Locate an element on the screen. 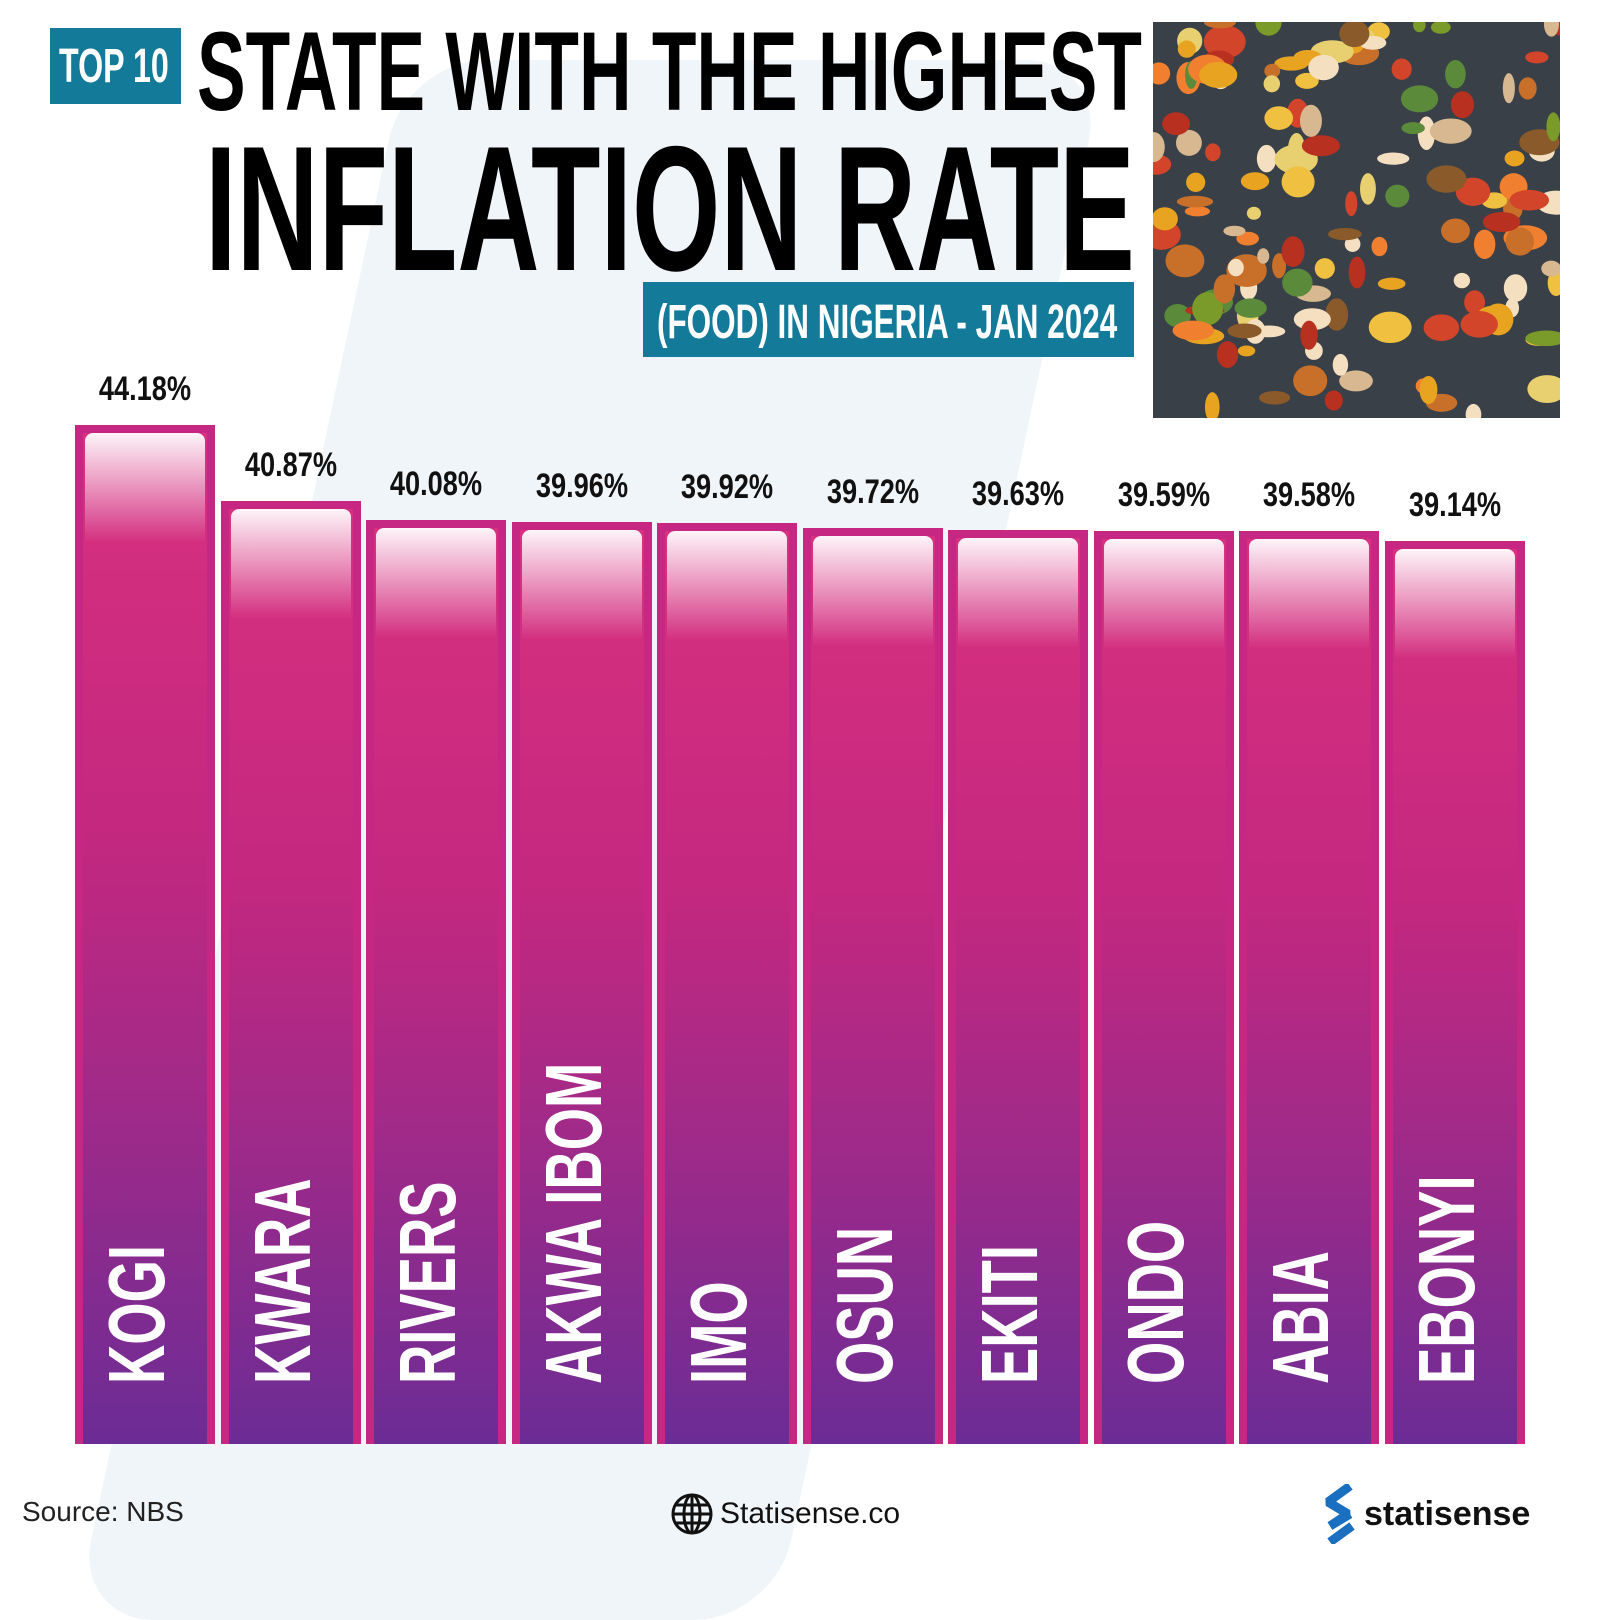  bar-value-label: 39.92% is located at coordinates (727, 487).